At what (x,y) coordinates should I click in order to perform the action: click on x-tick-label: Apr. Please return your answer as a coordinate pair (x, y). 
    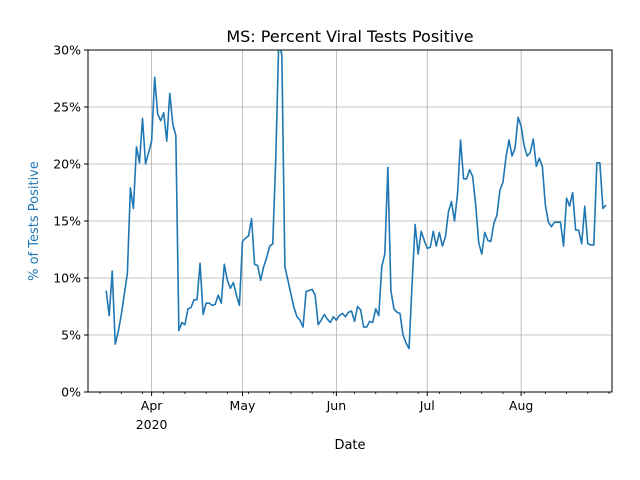
    Looking at the image, I should click on (152, 405).